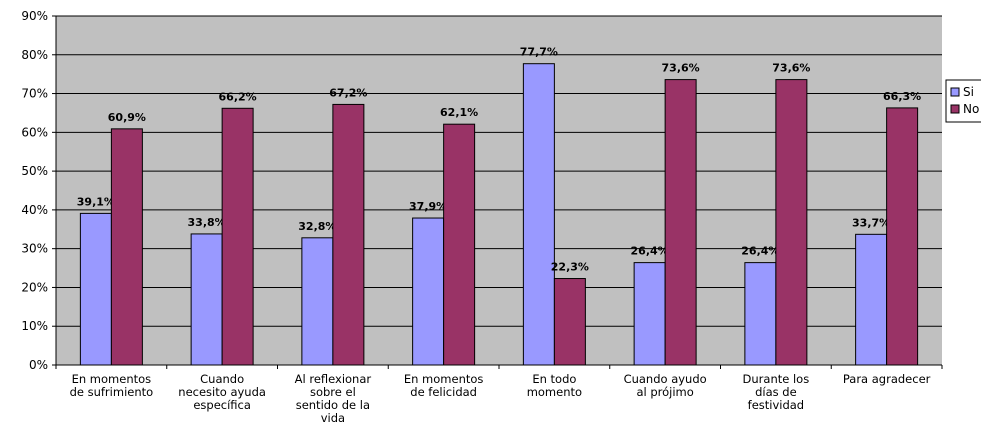 This screenshot has height=428, width=981. What do you see at coordinates (444, 385) in the screenshot?
I see `x-category-label: En momentos de felicidad` at bounding box center [444, 385].